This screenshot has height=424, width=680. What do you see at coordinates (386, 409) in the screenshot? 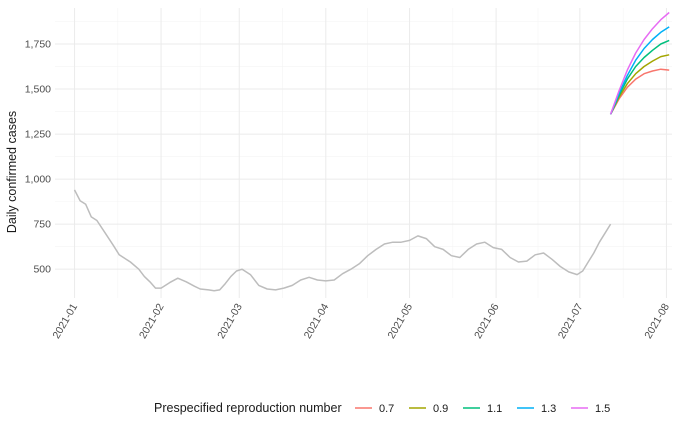
I see `legend-label: 0.7` at bounding box center [386, 409].